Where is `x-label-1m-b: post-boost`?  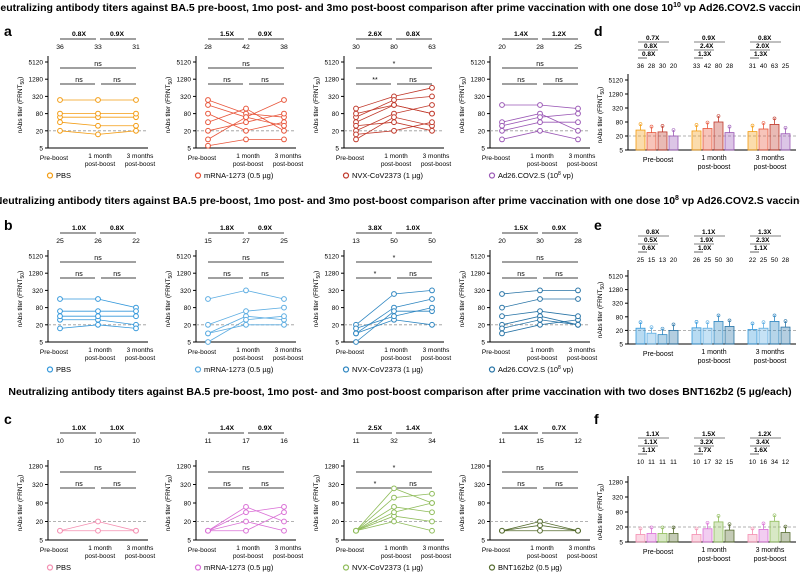 x-label-1m-b: post-boost is located at coordinates (248, 164).